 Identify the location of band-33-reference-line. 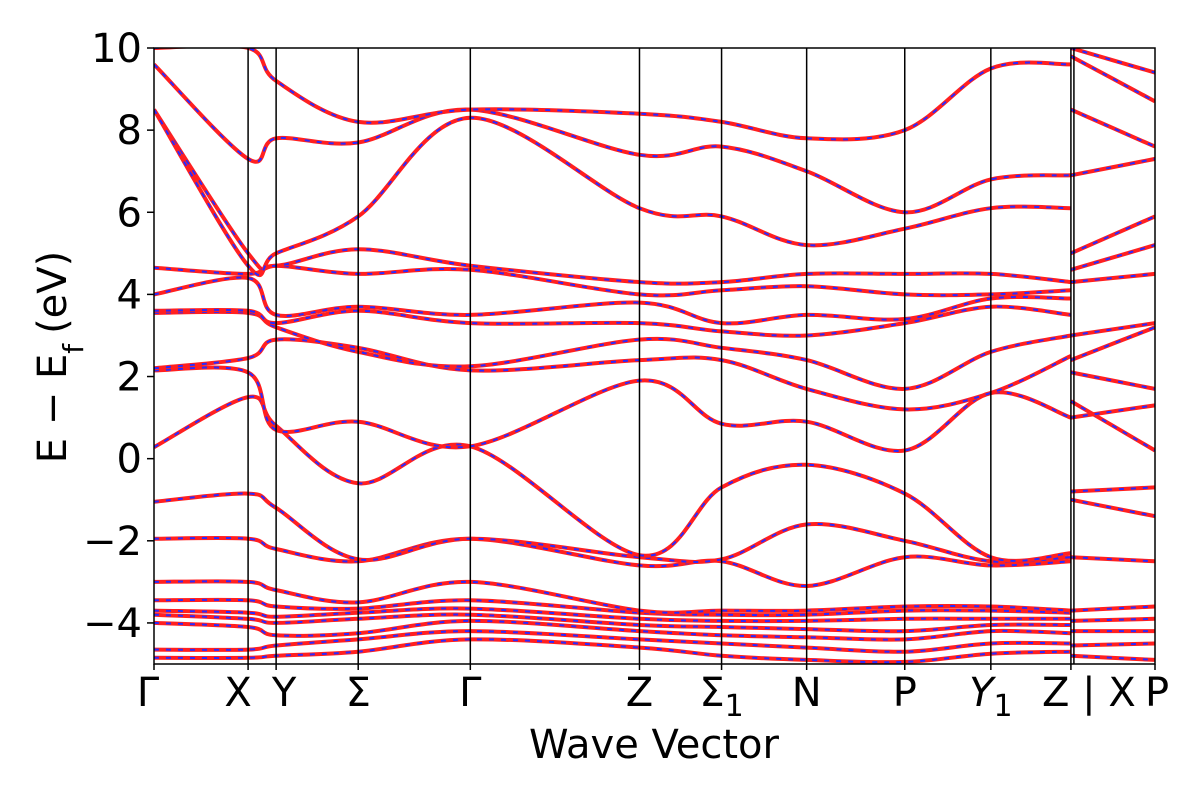
(1112, 278).